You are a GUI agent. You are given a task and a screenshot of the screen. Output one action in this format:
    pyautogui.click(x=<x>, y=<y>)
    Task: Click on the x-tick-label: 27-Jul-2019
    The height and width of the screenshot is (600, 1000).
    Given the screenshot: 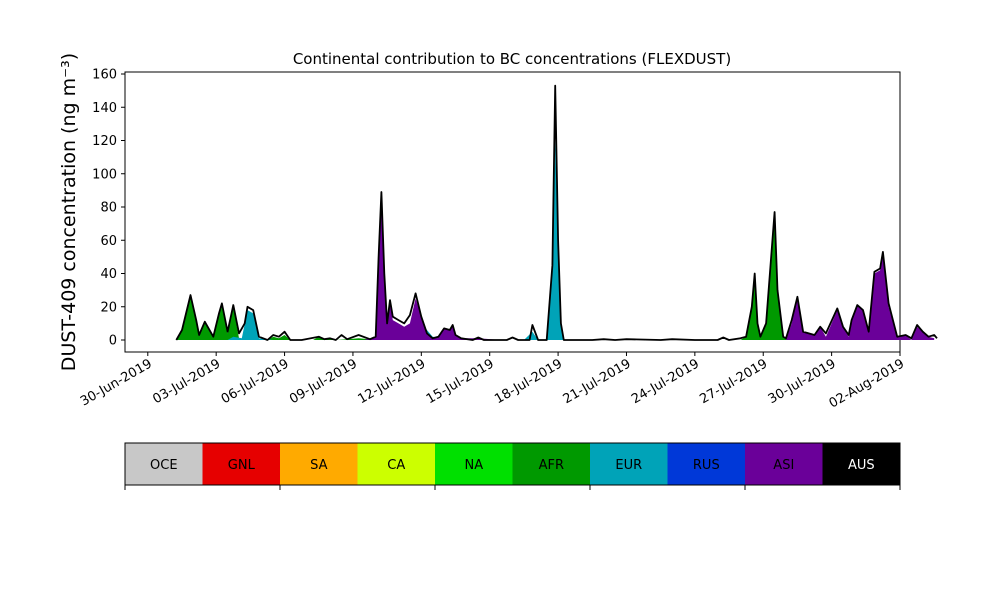 What is the action you would take?
    pyautogui.click(x=733, y=381)
    